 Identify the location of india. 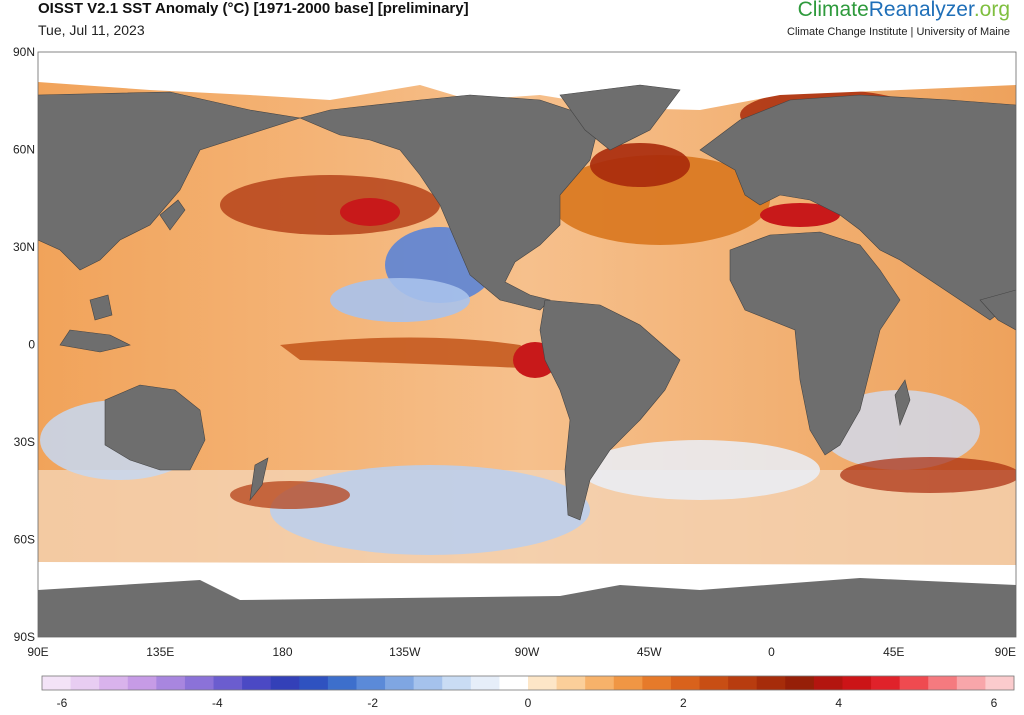
(997, 310).